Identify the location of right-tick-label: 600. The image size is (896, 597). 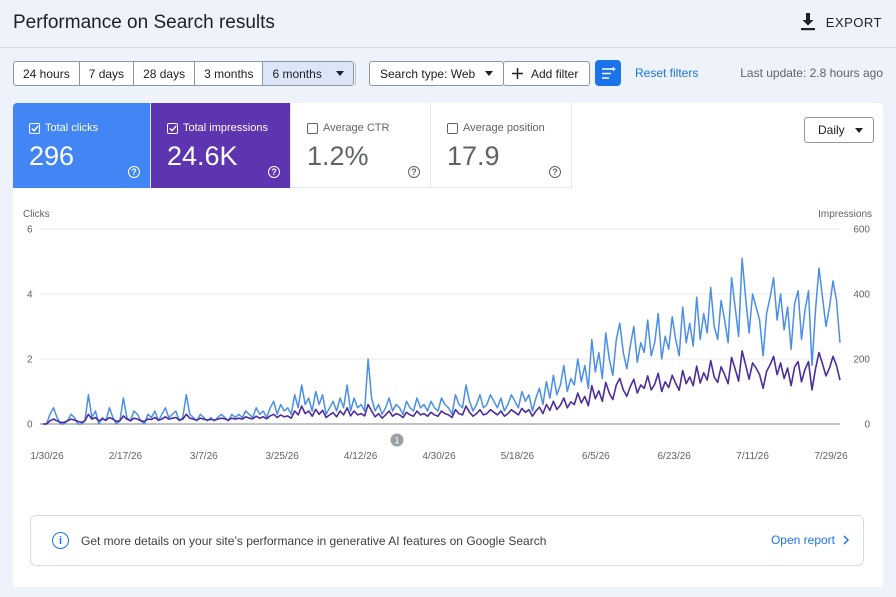
(861, 230).